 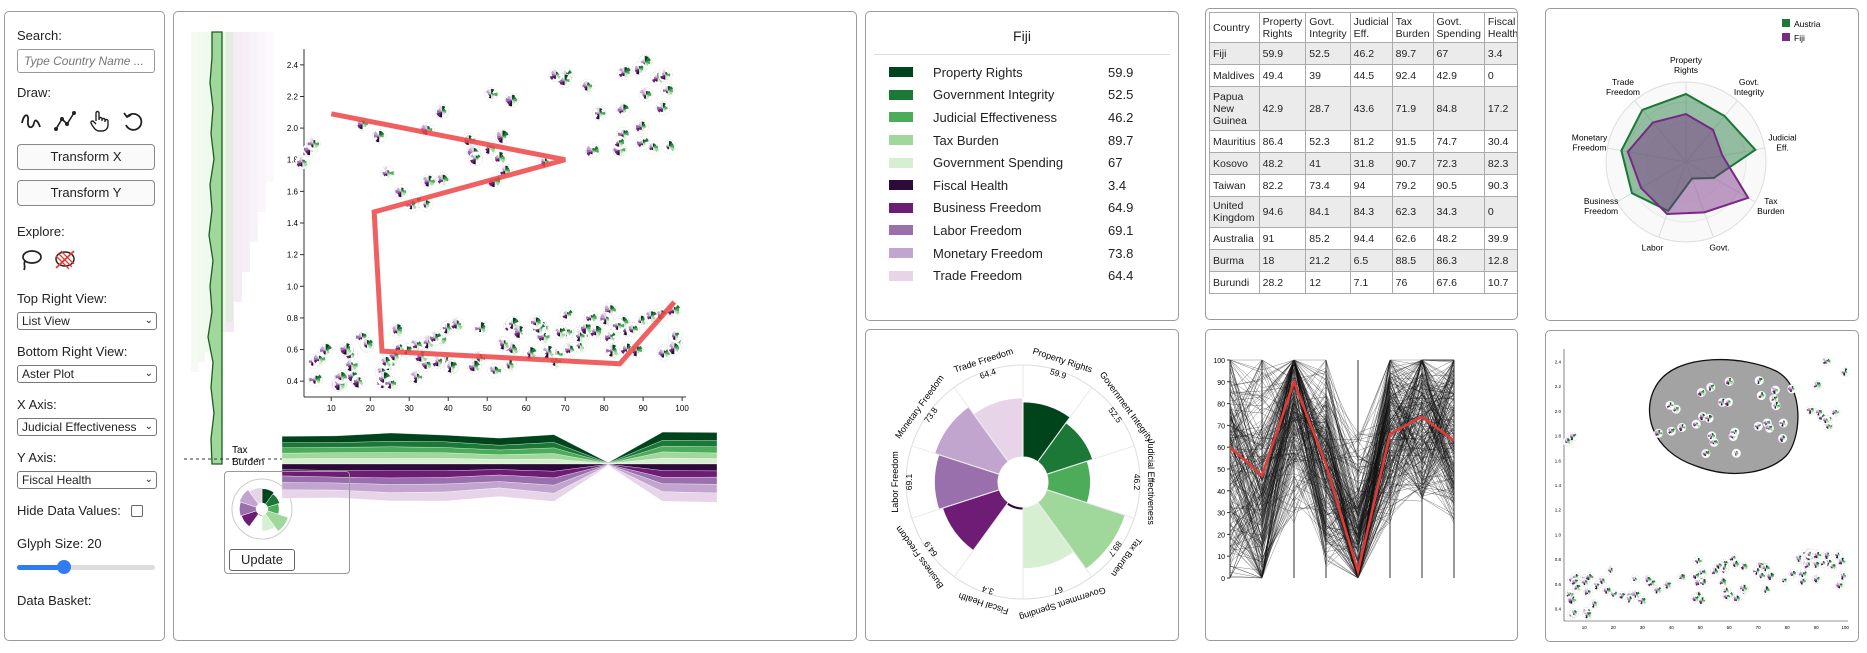 What do you see at coordinates (99, 121) in the screenshot?
I see `hand-pointer-icon` at bounding box center [99, 121].